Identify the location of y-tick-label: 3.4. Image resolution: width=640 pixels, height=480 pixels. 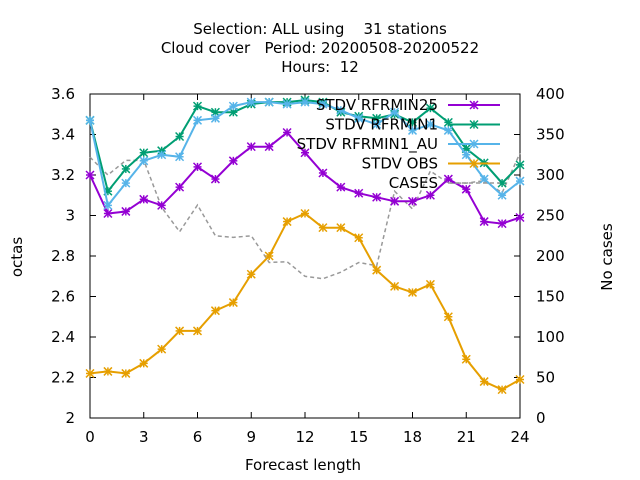
(63, 135).